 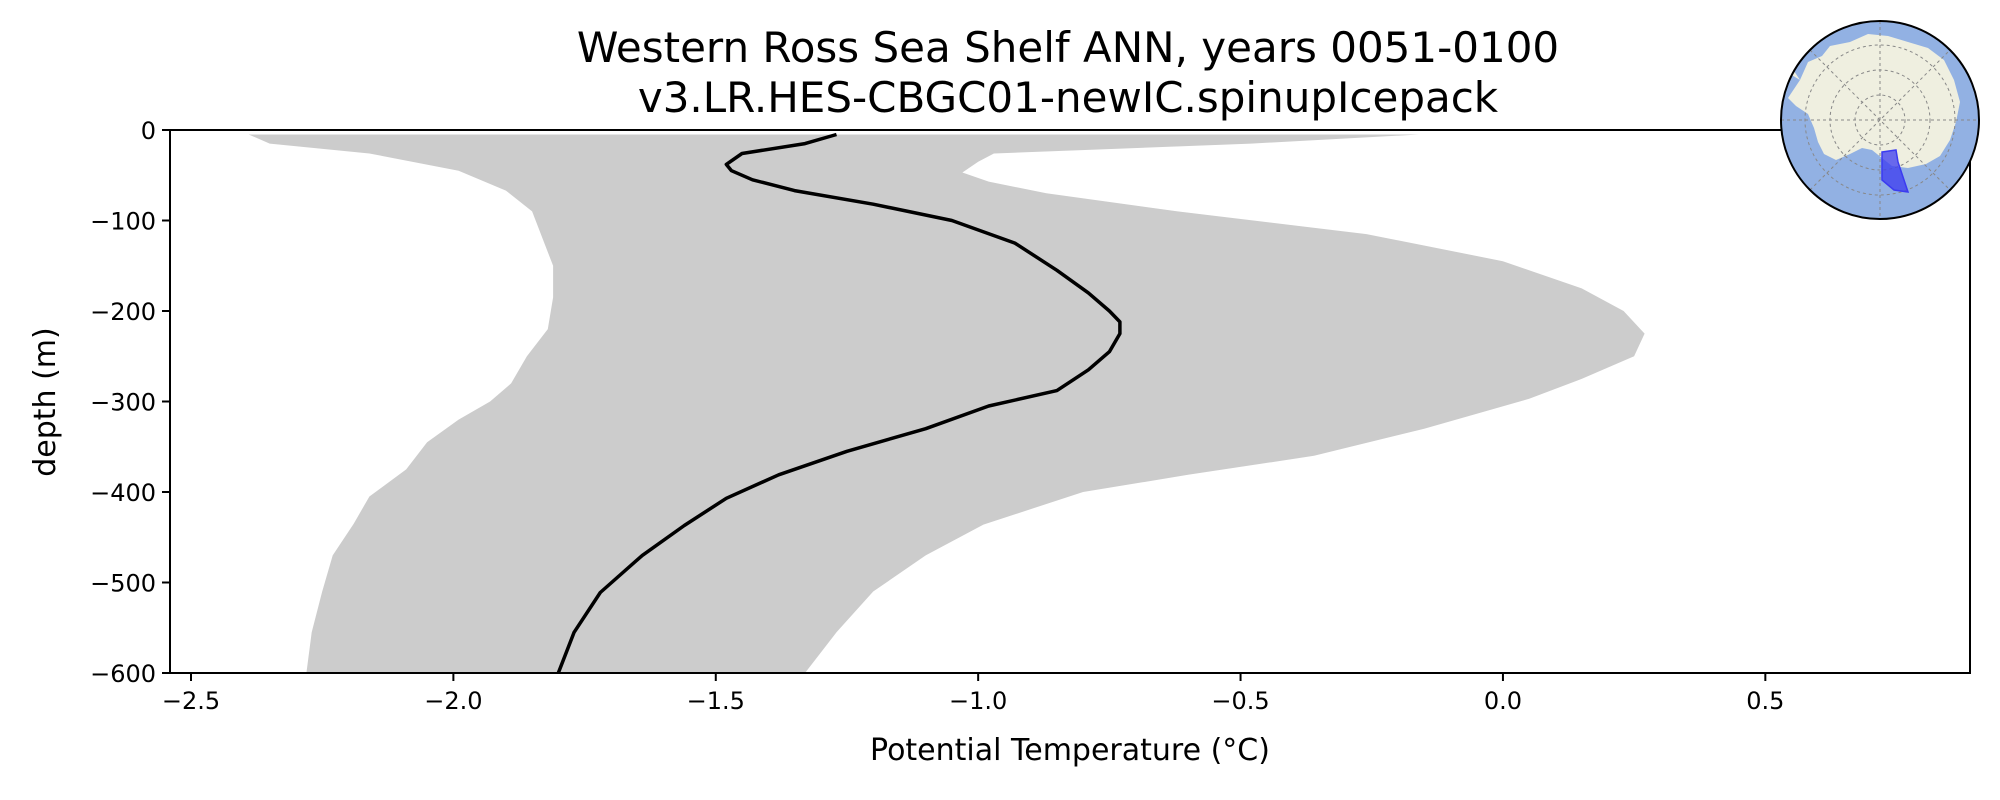 I want to click on x-tick-label: −2.5, so click(x=191, y=701).